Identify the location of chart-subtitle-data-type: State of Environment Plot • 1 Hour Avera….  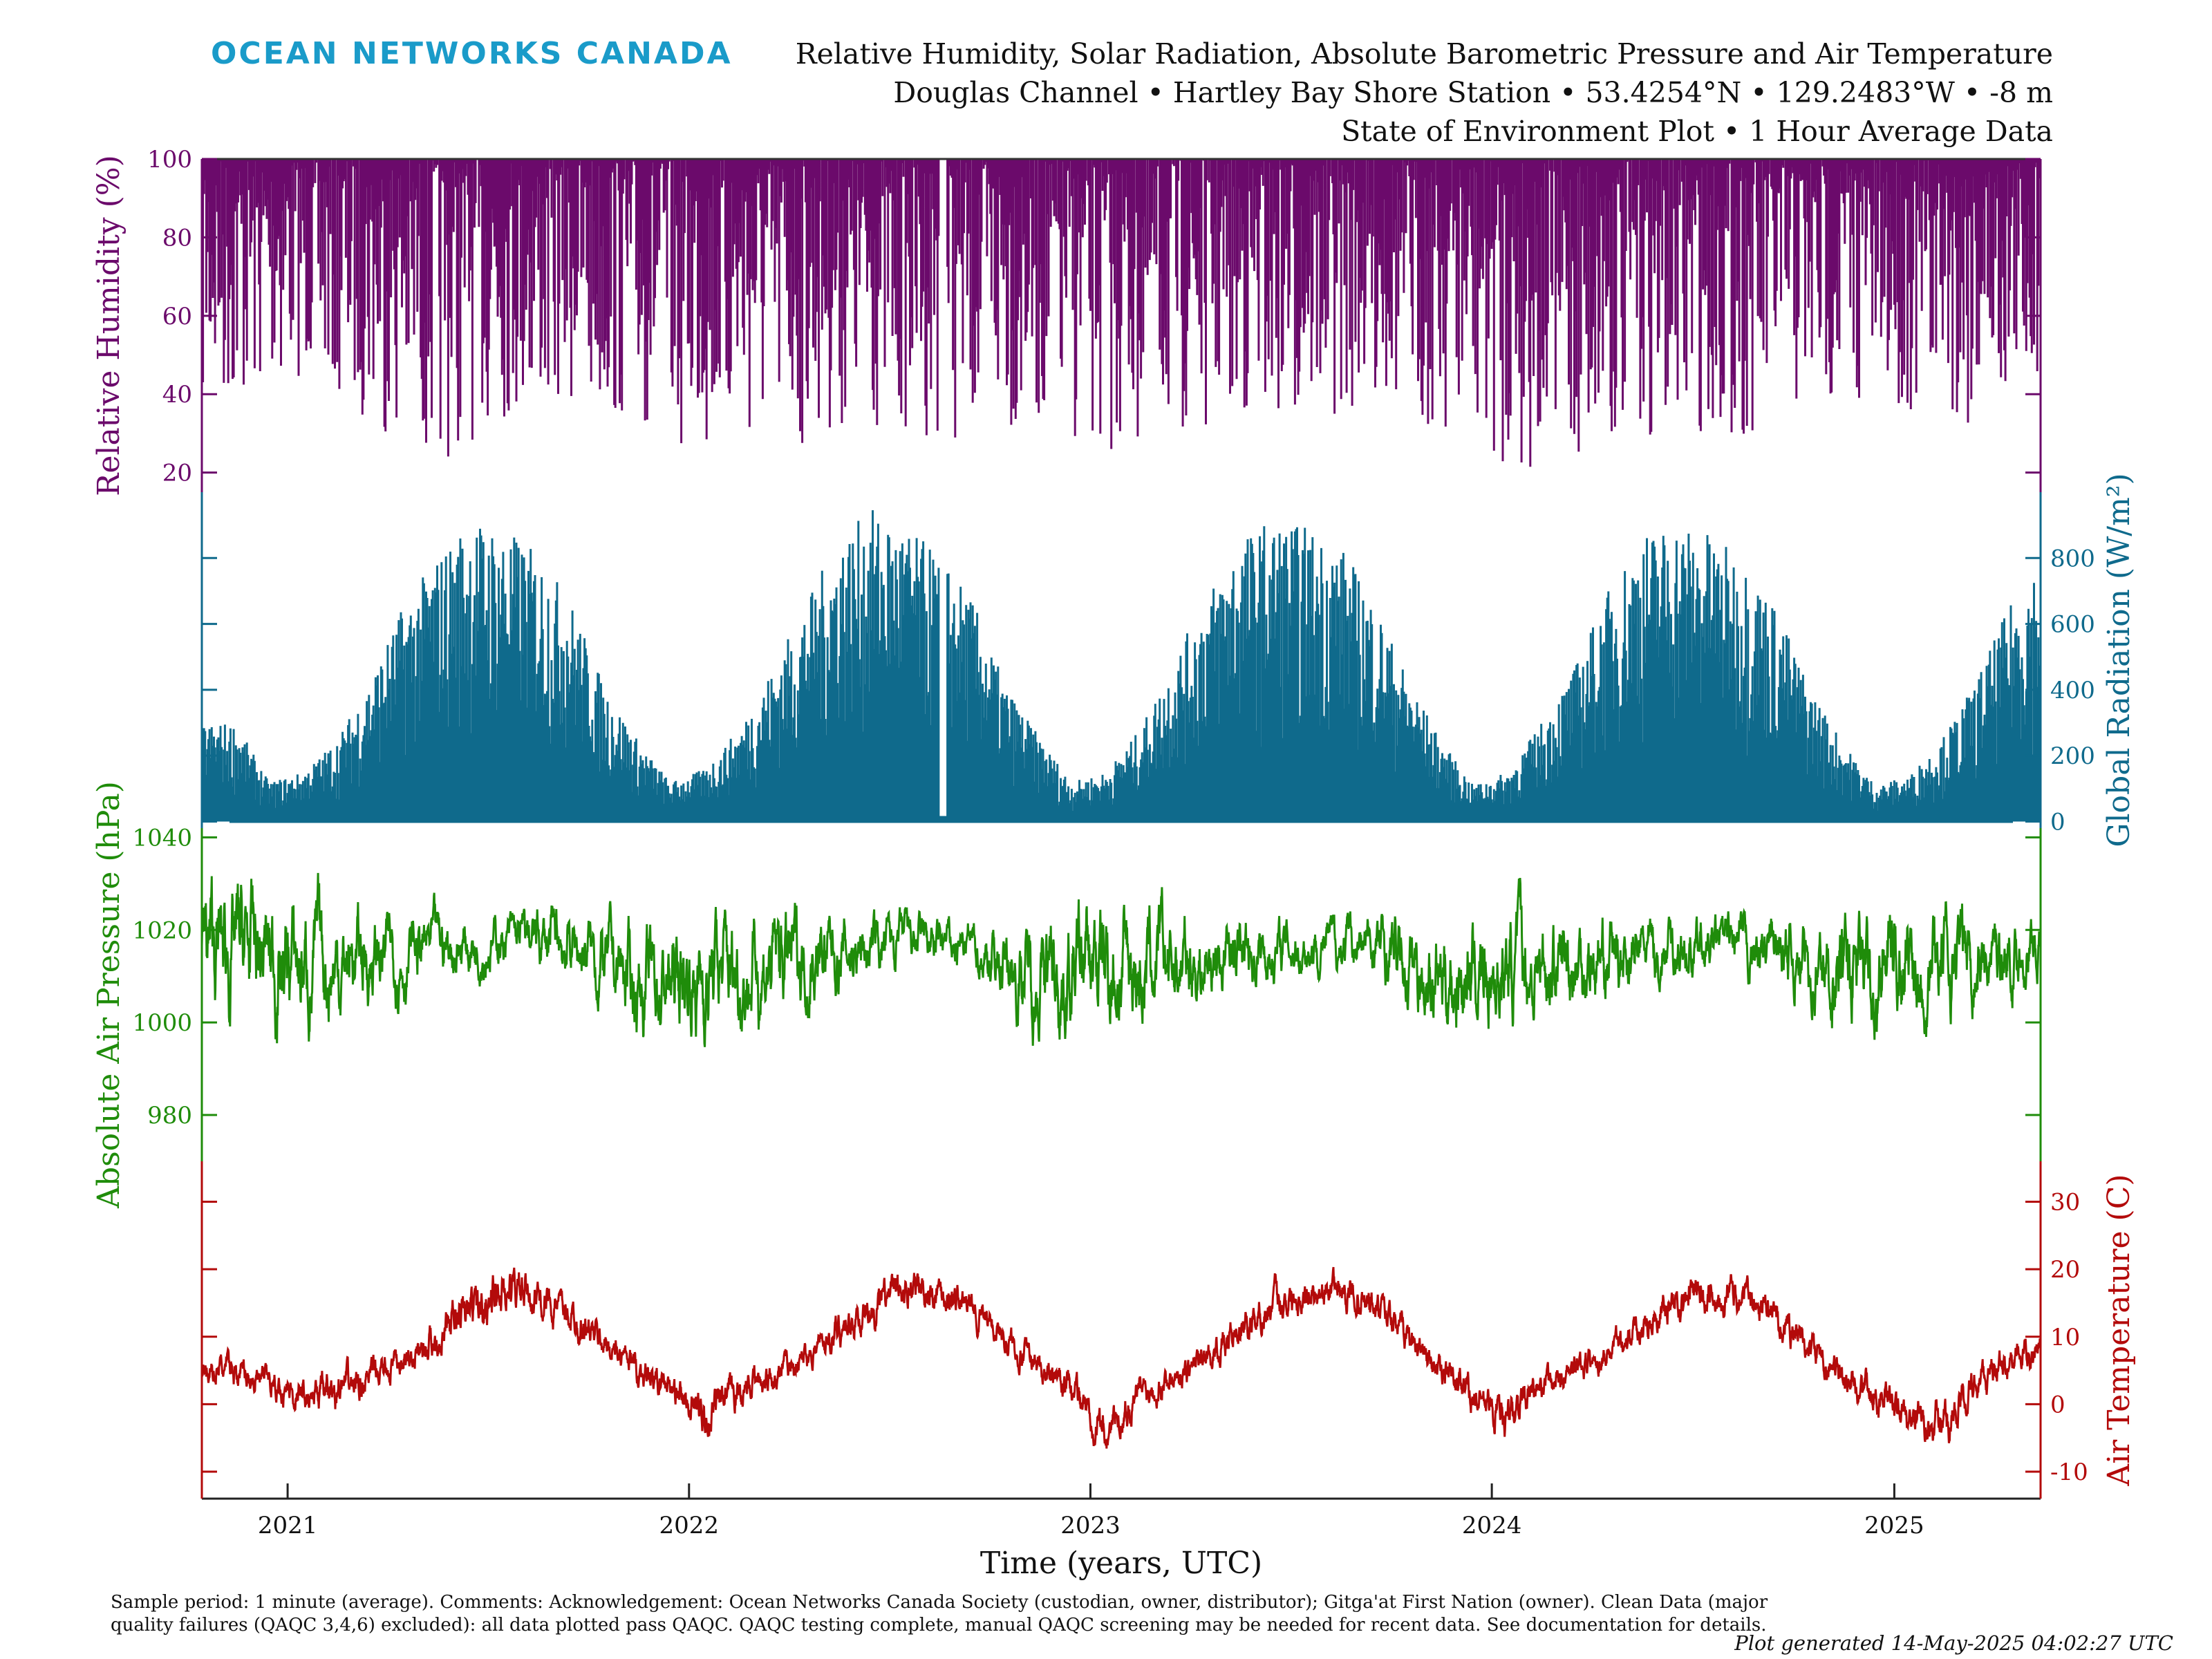
(1697, 131).